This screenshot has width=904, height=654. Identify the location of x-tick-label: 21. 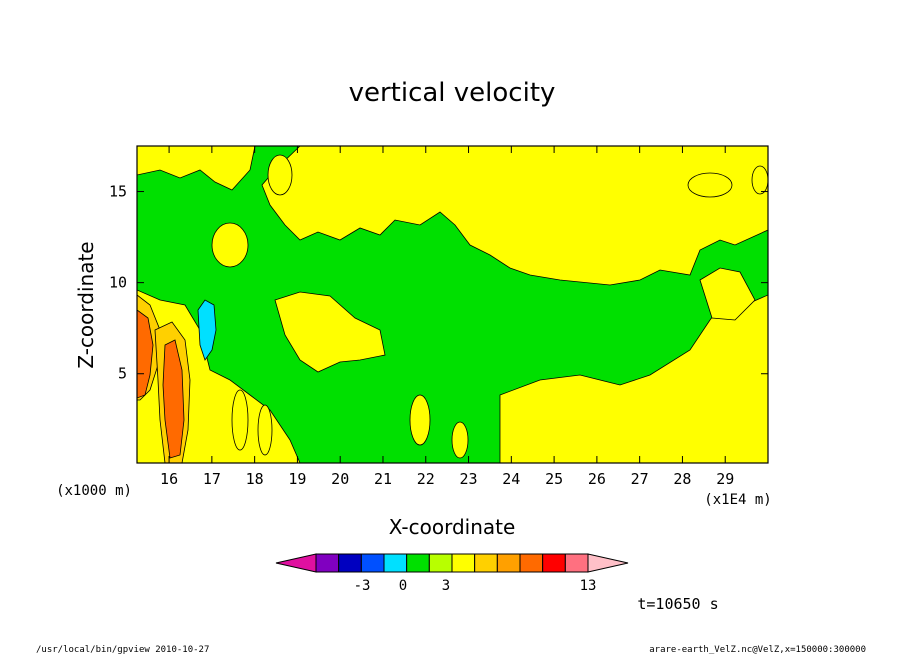
(383, 479).